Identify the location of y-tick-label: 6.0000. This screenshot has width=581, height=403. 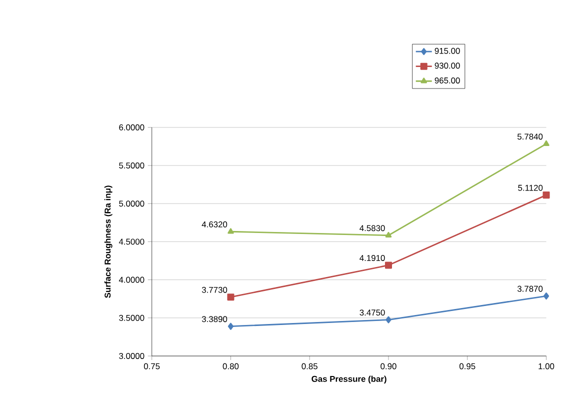
(131, 127).